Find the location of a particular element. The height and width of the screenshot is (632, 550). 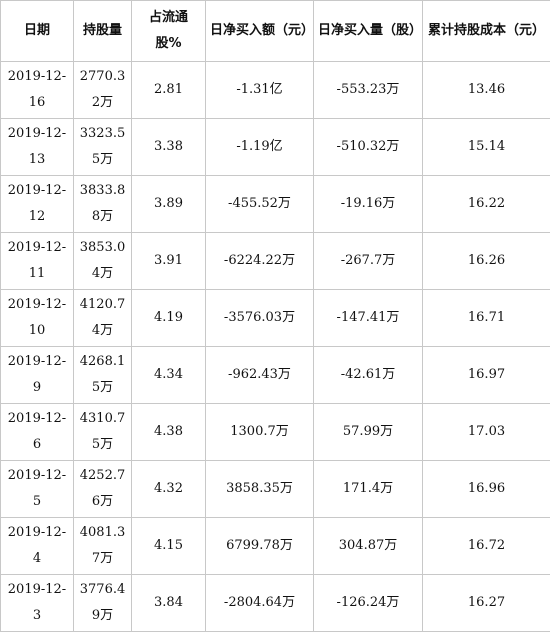

net-buy-amount-cell: -1.31亿 is located at coordinates (259, 90).